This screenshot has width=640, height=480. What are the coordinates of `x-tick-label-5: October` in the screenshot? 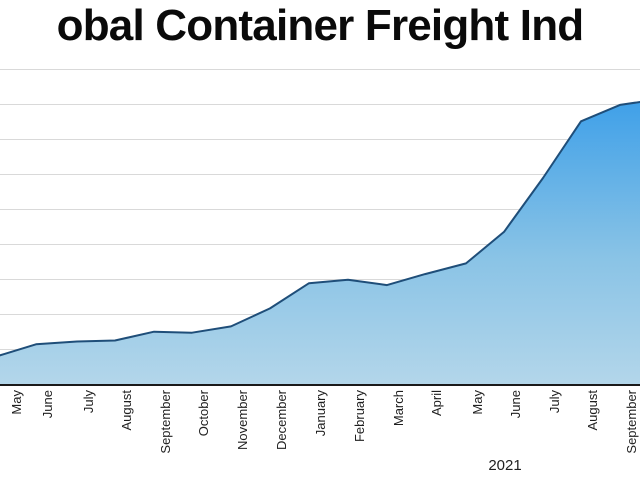 It's located at (203, 413).